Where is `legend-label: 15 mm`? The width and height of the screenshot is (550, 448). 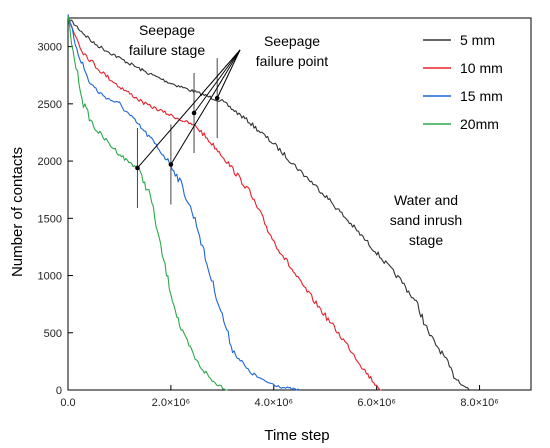 legend-label: 15 mm is located at coordinates (481, 96).